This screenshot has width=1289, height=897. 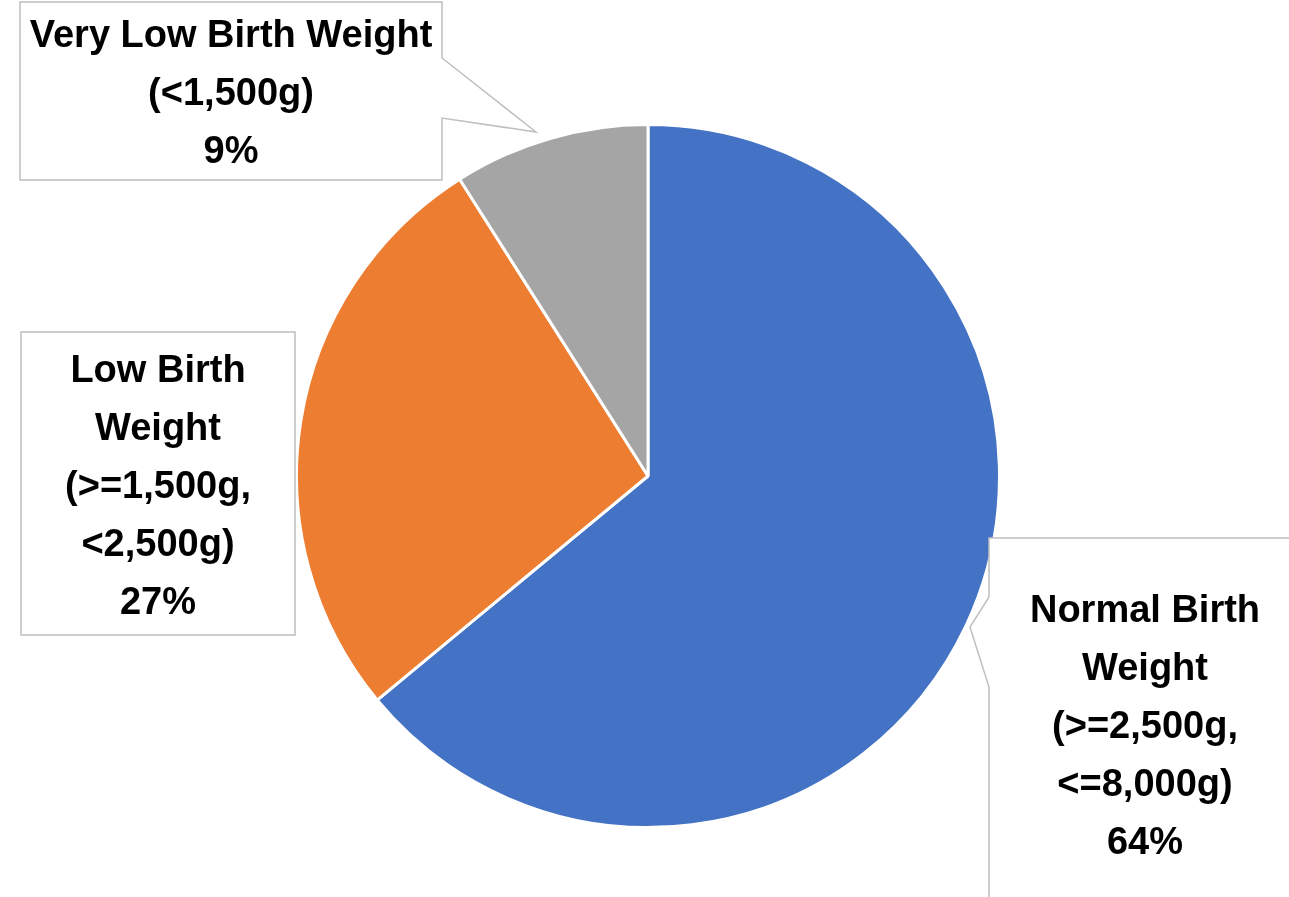 What do you see at coordinates (1145, 841) in the screenshot?
I see `data-label: 64%` at bounding box center [1145, 841].